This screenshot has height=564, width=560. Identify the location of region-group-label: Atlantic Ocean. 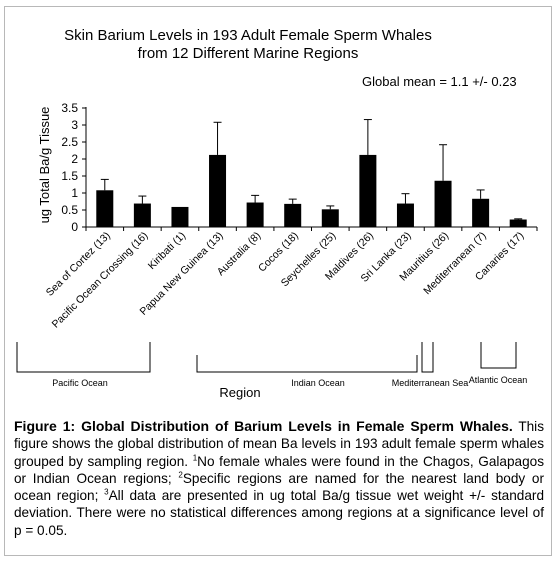
(498, 380).